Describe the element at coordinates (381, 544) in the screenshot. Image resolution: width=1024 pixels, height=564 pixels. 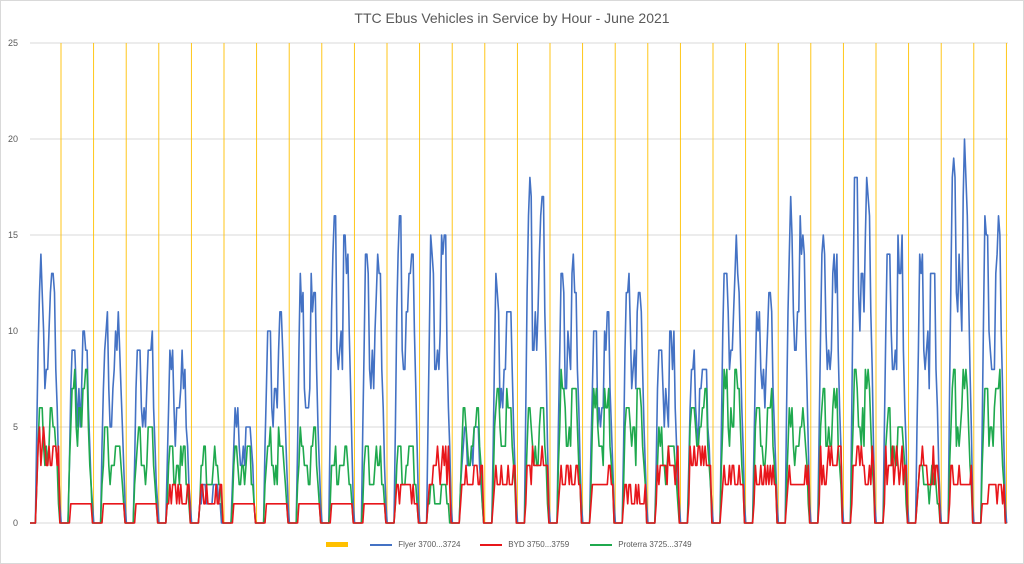
I see `legend-swatch-flyer` at that location.